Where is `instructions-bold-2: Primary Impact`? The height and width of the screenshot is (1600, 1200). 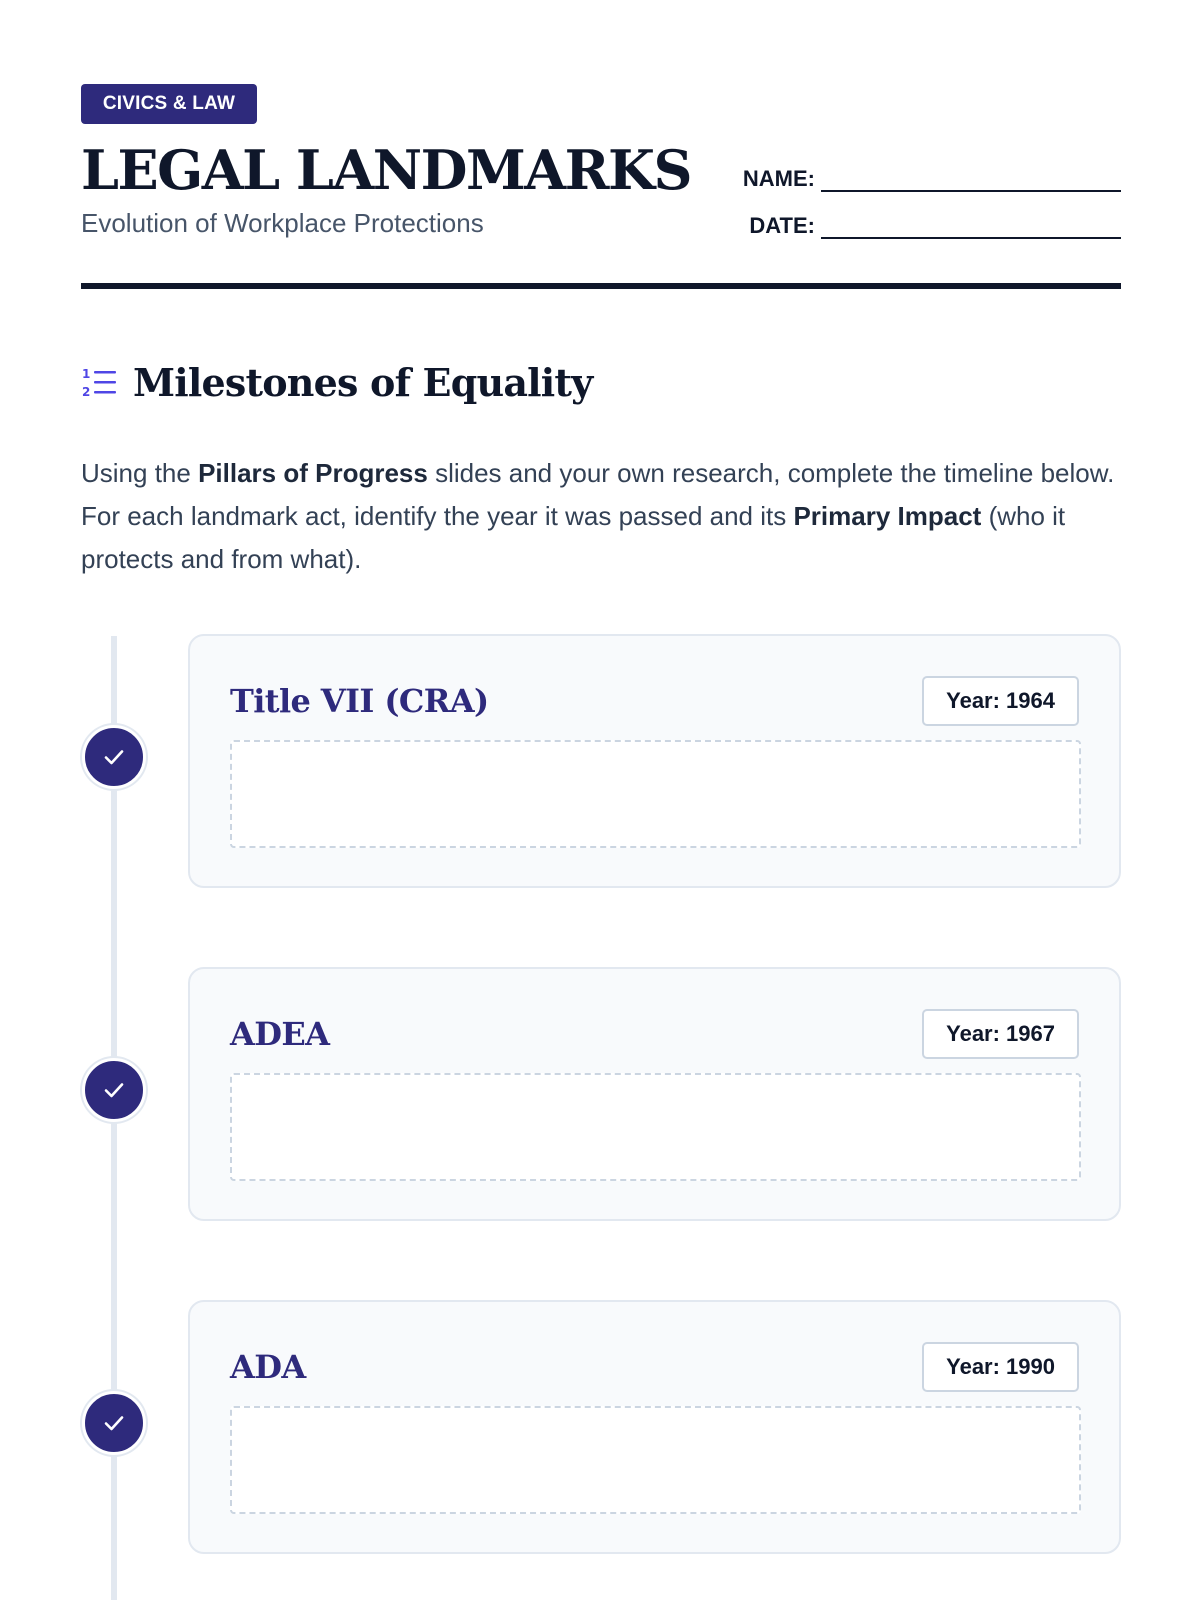 instructions-bold-2: Primary Impact is located at coordinates (887, 516).